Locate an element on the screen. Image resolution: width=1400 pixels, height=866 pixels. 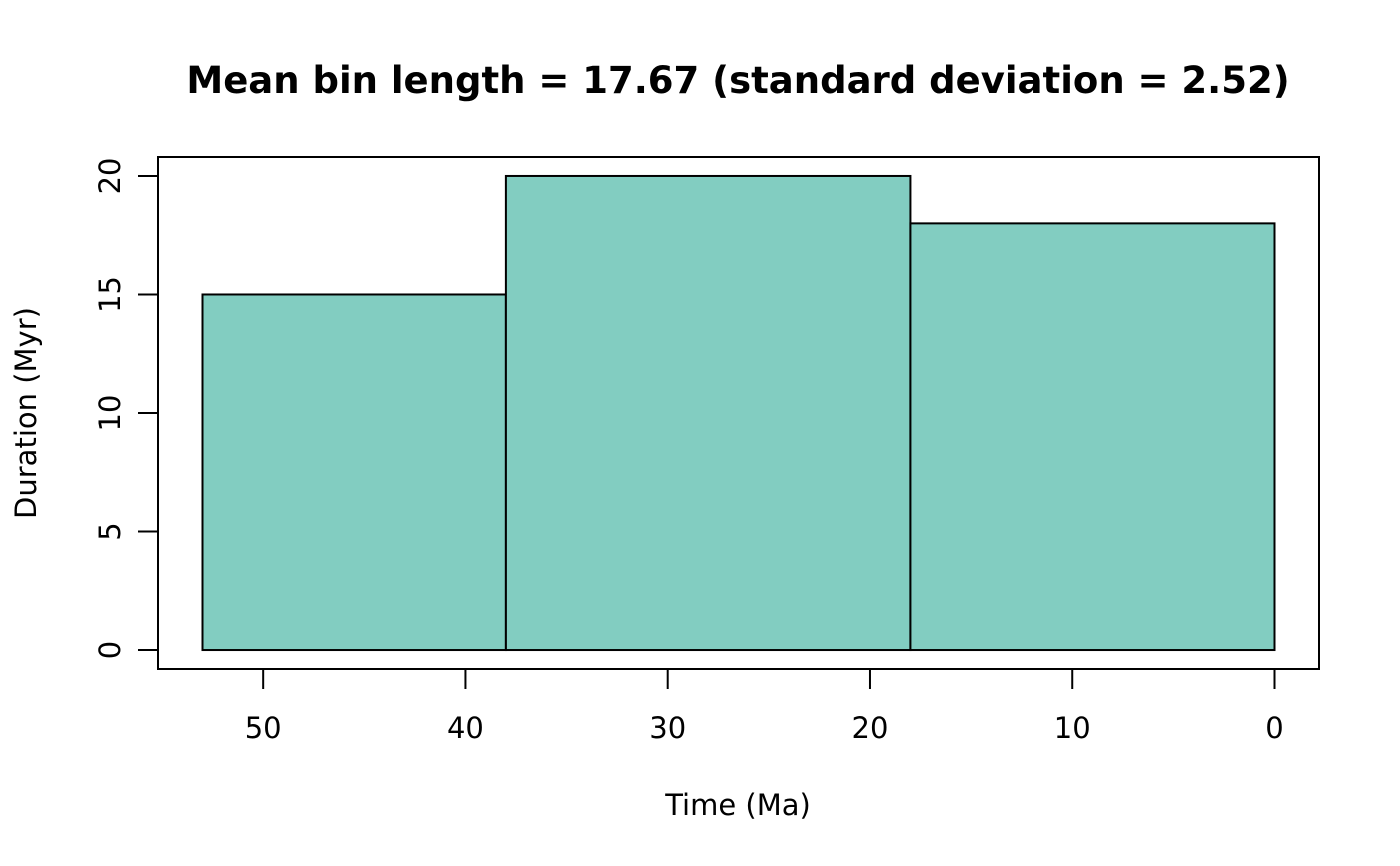
x-tick-label-30: 30 is located at coordinates (667, 728).